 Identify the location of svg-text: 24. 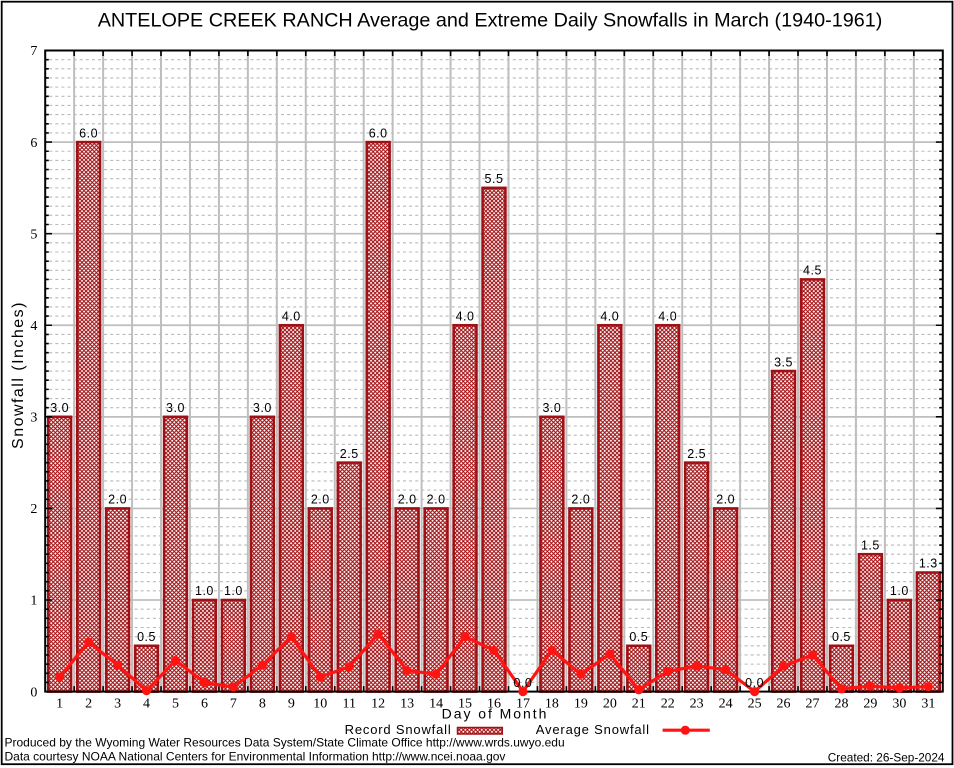
(726, 703).